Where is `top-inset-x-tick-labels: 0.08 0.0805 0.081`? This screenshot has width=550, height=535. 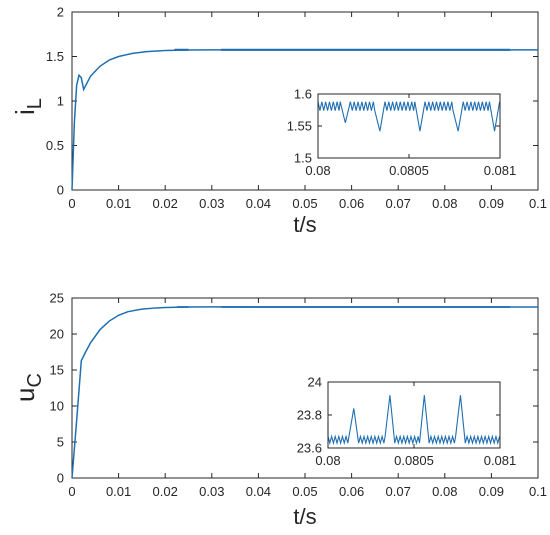 top-inset-x-tick-labels: 0.08 0.0805 0.081 is located at coordinates (410, 170).